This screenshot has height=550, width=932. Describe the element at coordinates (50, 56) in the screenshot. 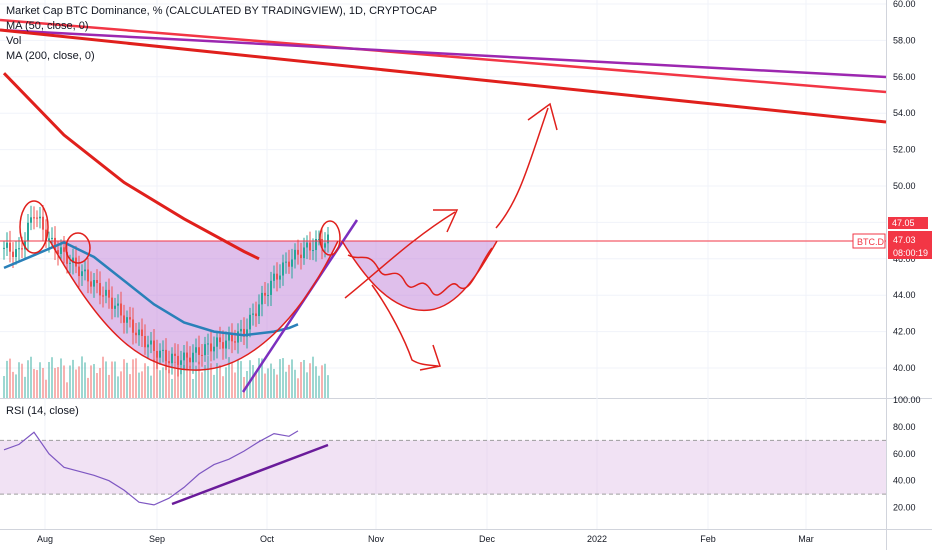

I see `legend-ma200: MA (200, close, 0)` at that location.